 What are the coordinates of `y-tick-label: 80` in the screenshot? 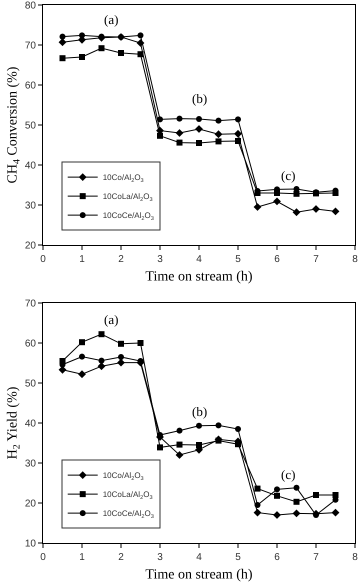 It's located at (30, 6).